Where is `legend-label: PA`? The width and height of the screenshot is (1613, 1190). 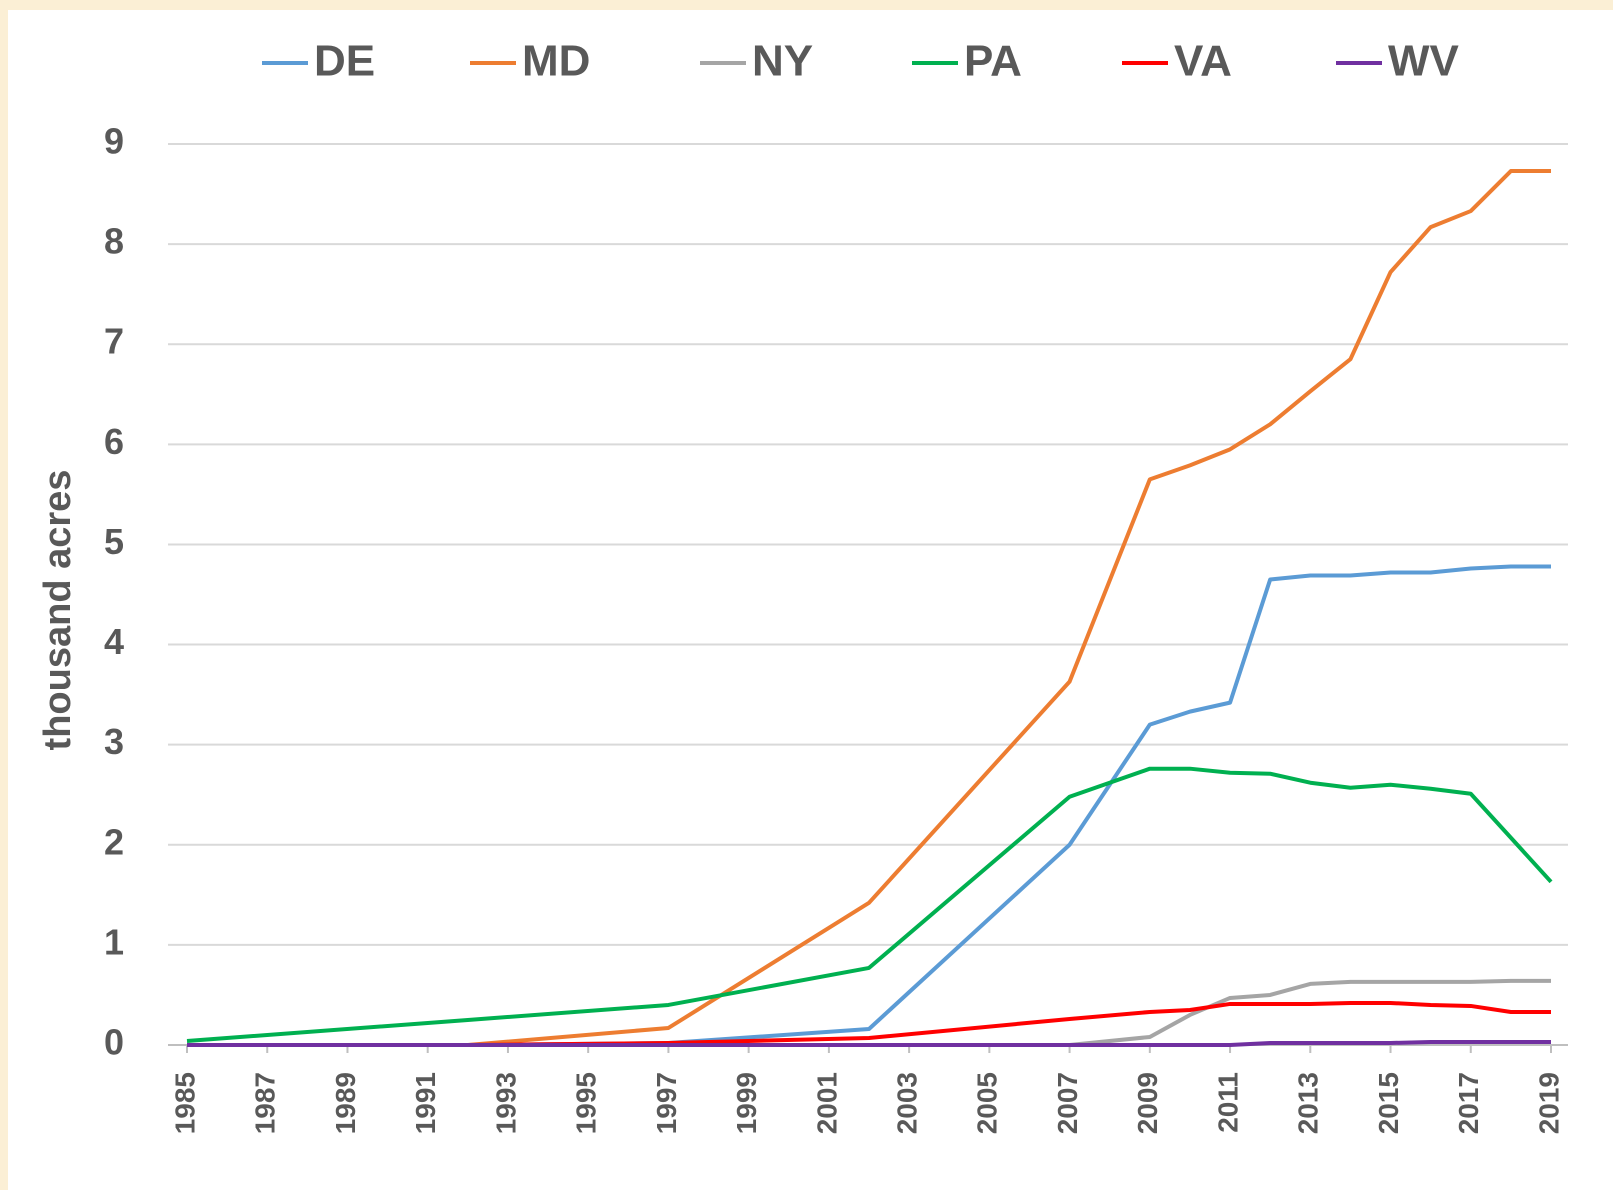
legend-label: PA is located at coordinates (993, 61).